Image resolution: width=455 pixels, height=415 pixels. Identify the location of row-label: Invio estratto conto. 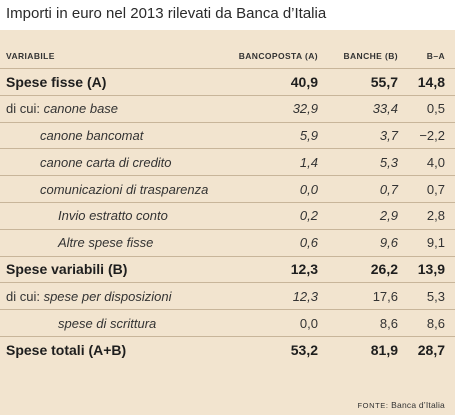
(117, 215).